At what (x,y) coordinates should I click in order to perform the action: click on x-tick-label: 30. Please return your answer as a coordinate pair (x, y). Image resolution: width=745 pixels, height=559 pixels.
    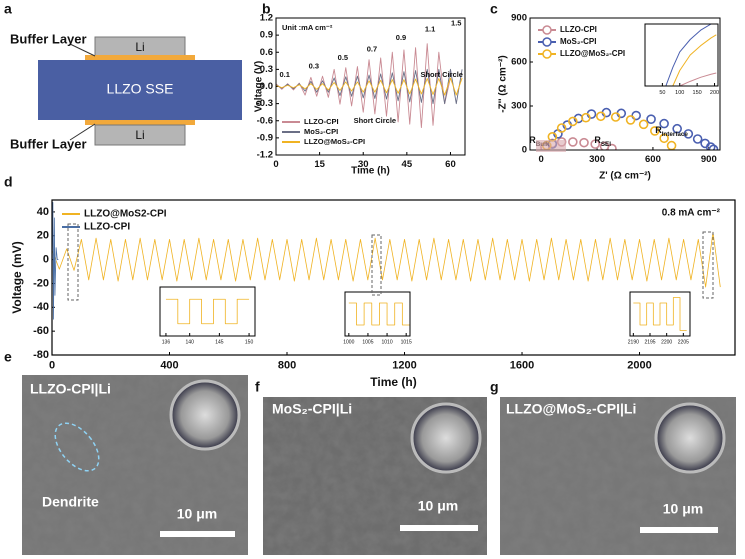
    Looking at the image, I should click on (363, 164).